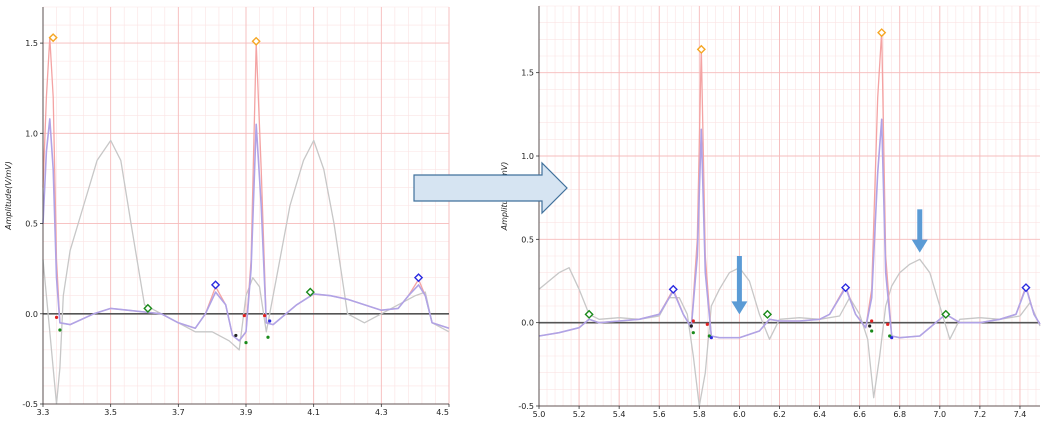 Image resolution: width=1041 pixels, height=427 pixels. Describe the element at coordinates (819, 414) in the screenshot. I see `x-tick-label: 6.4` at that location.